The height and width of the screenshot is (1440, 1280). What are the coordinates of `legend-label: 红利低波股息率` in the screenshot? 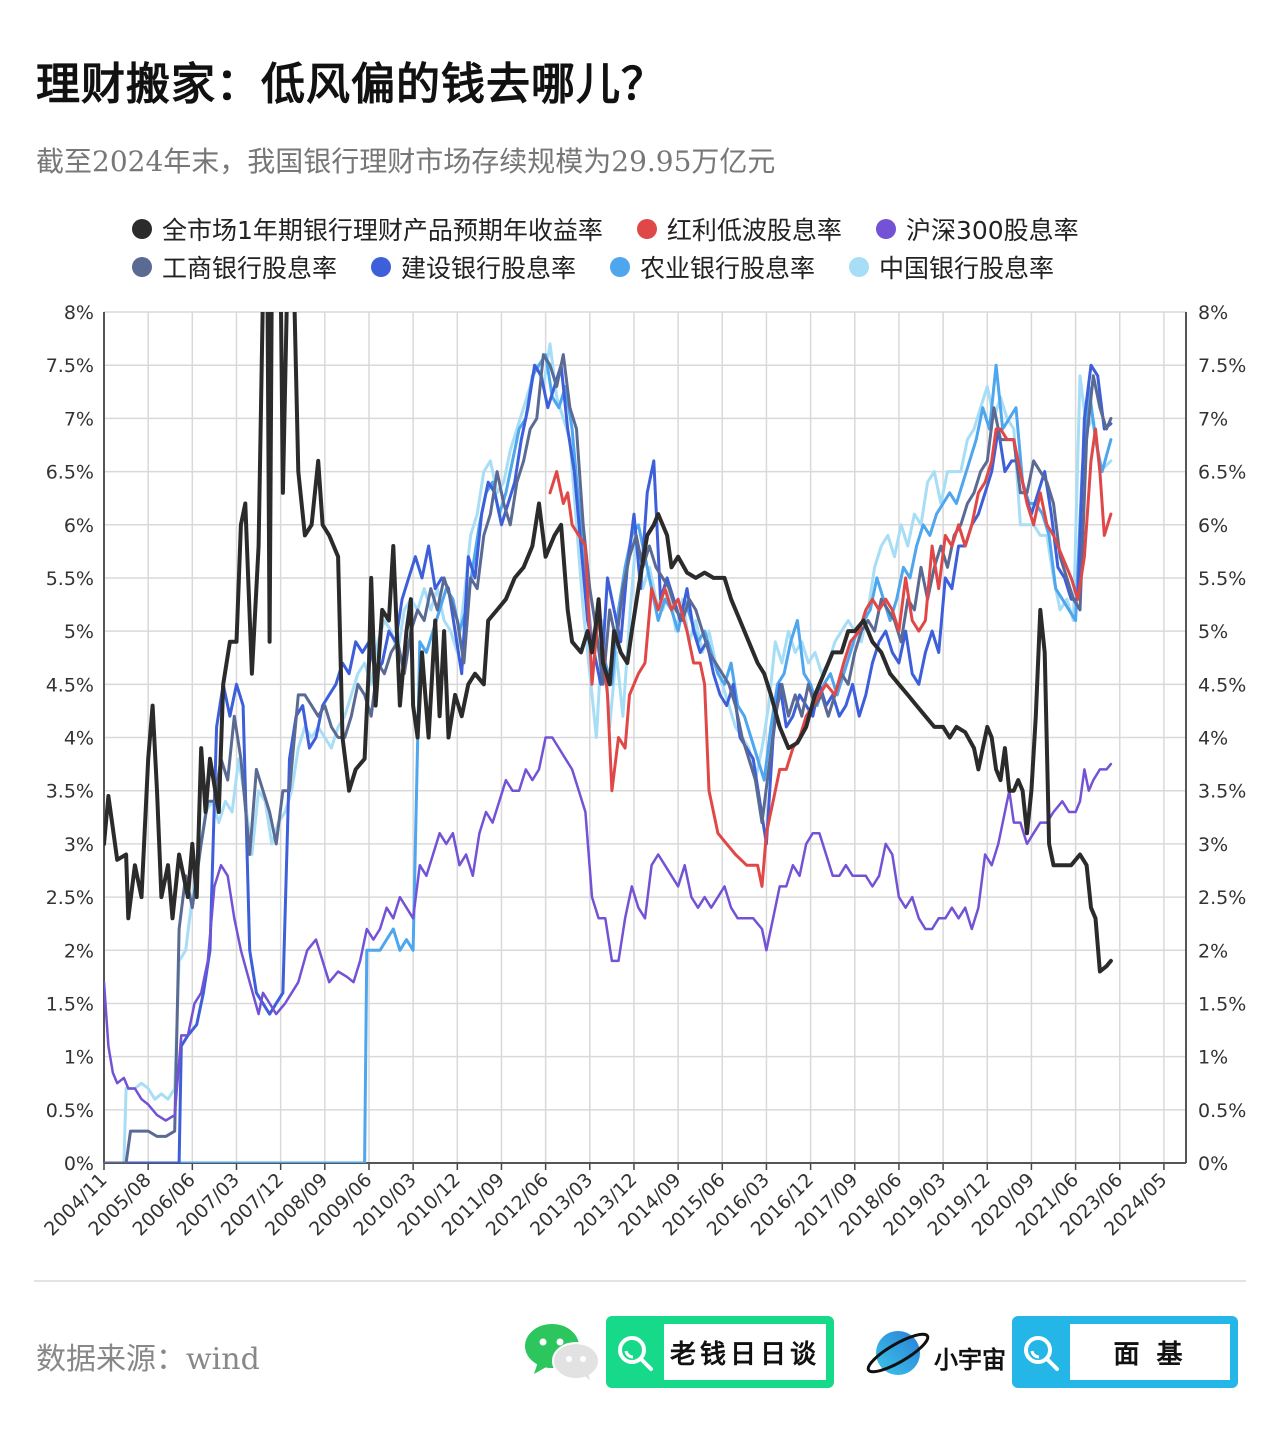 It's located at (754, 230).